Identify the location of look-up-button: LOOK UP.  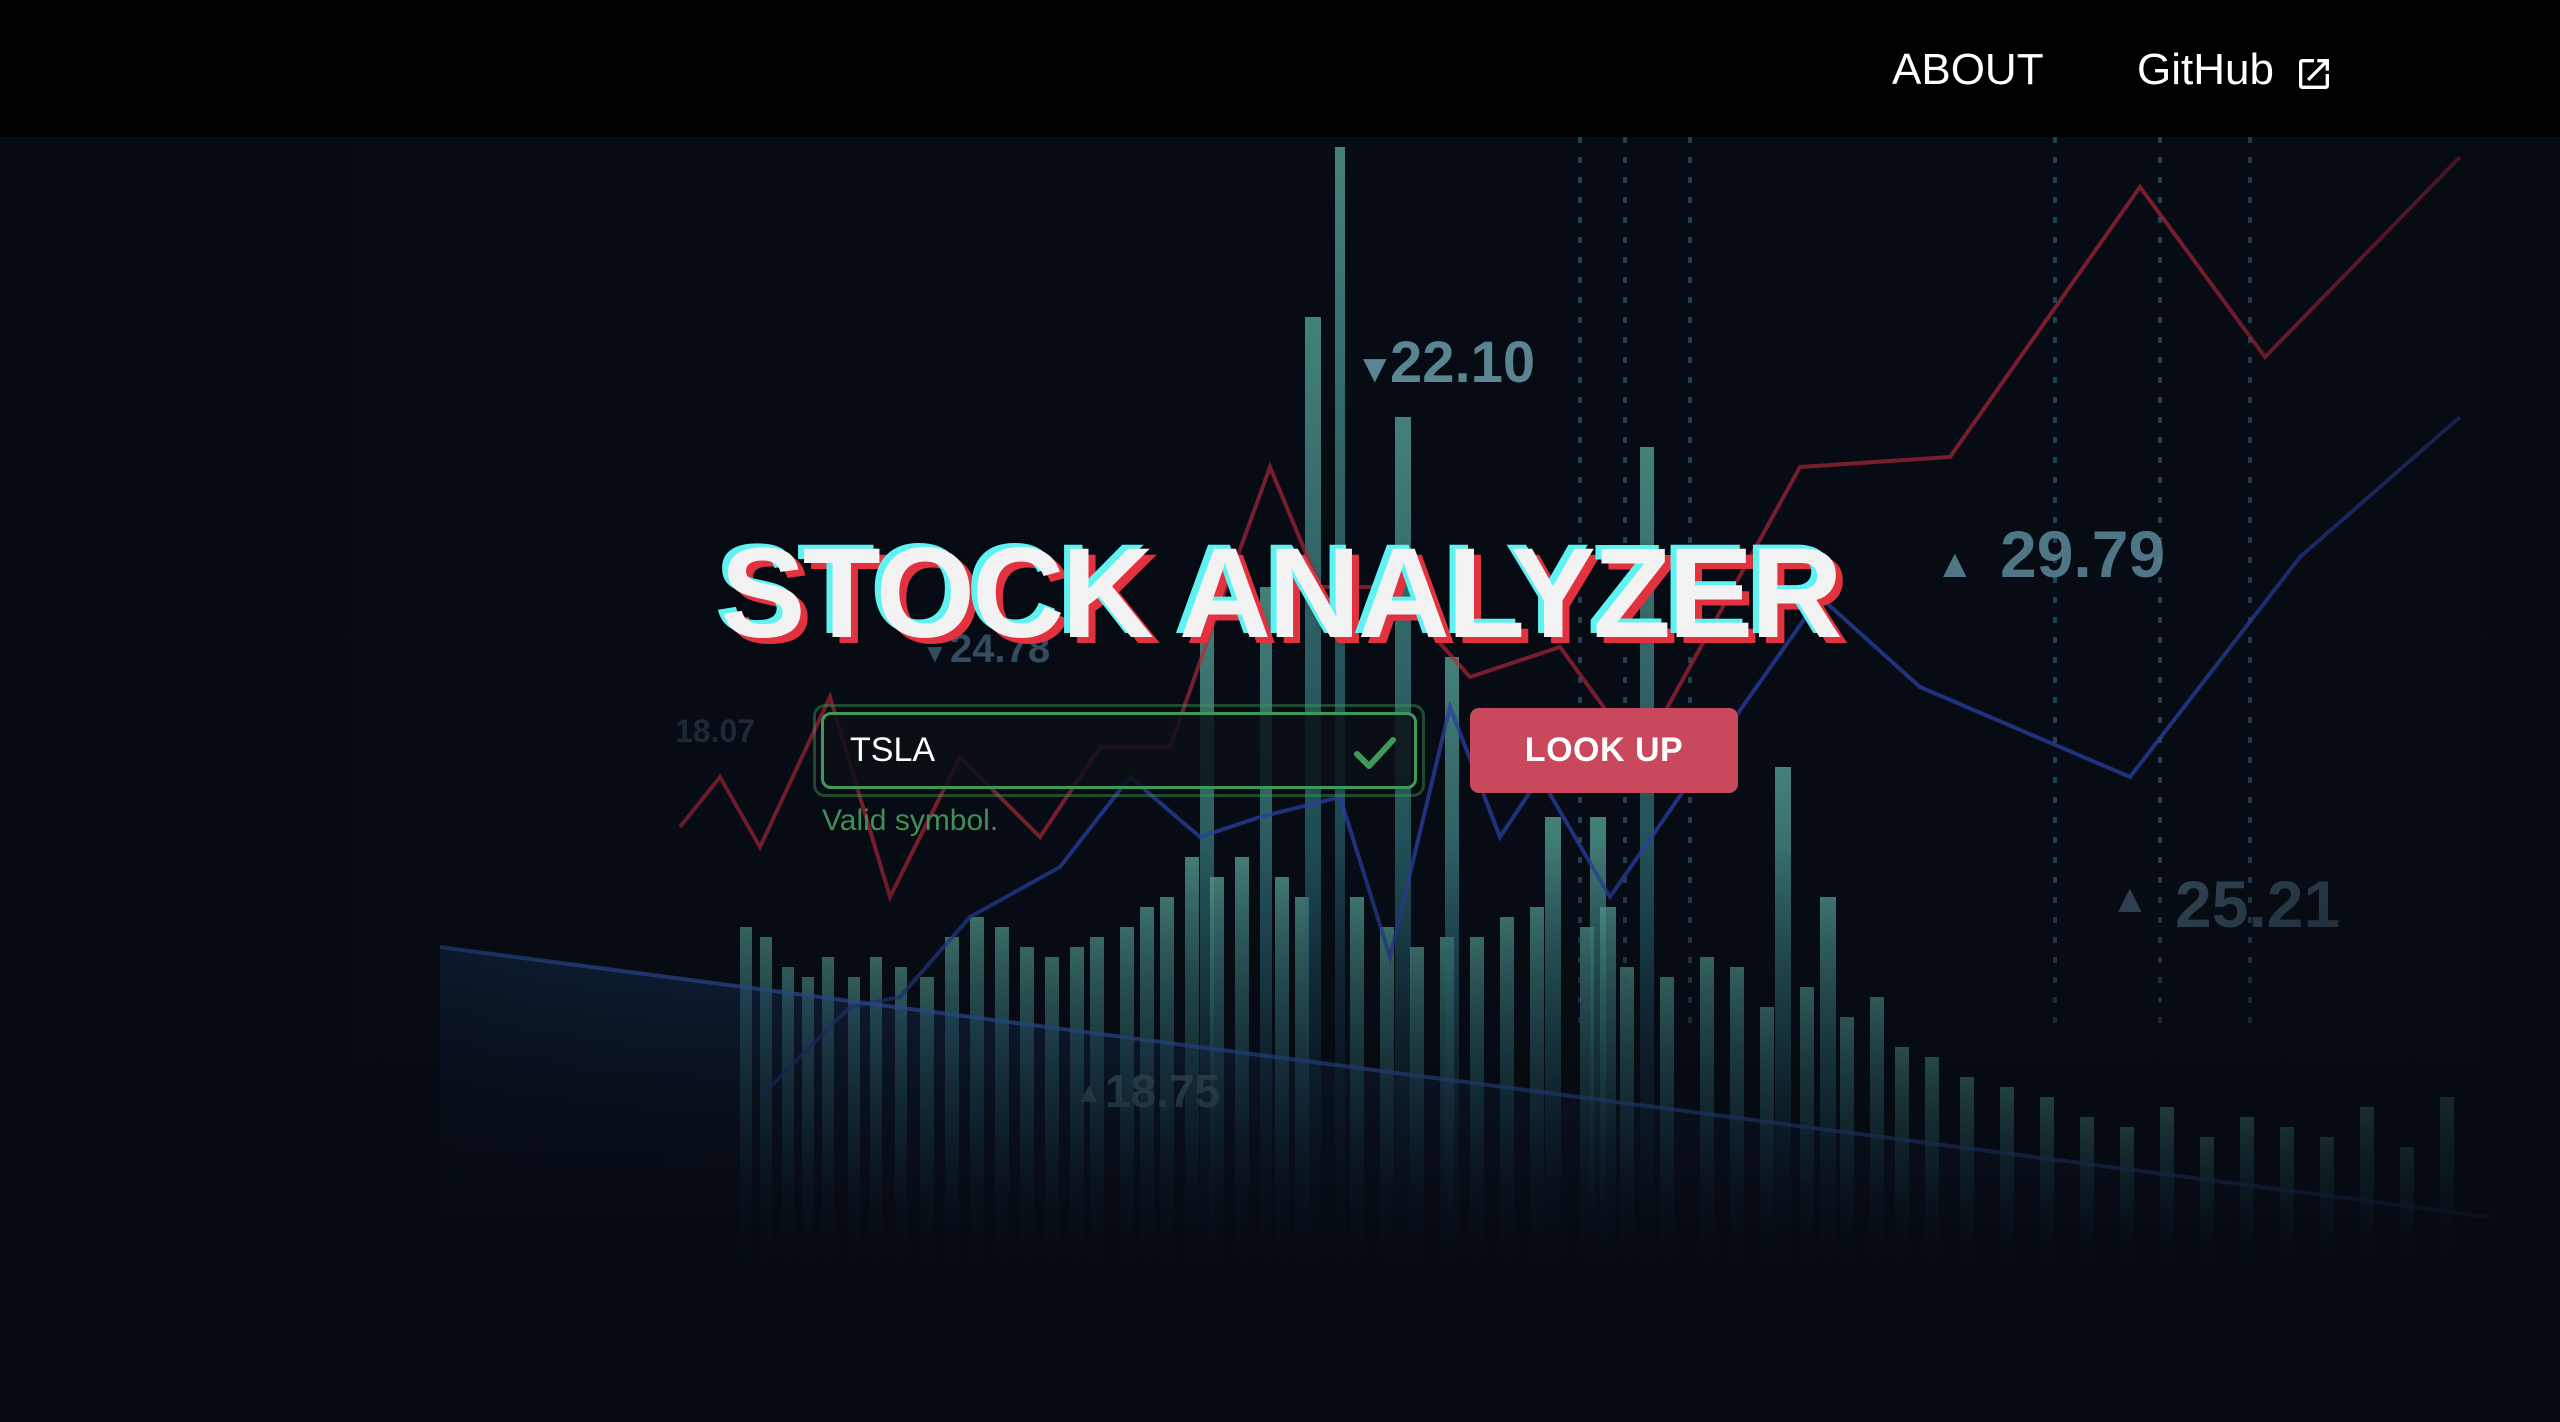
(1604, 750).